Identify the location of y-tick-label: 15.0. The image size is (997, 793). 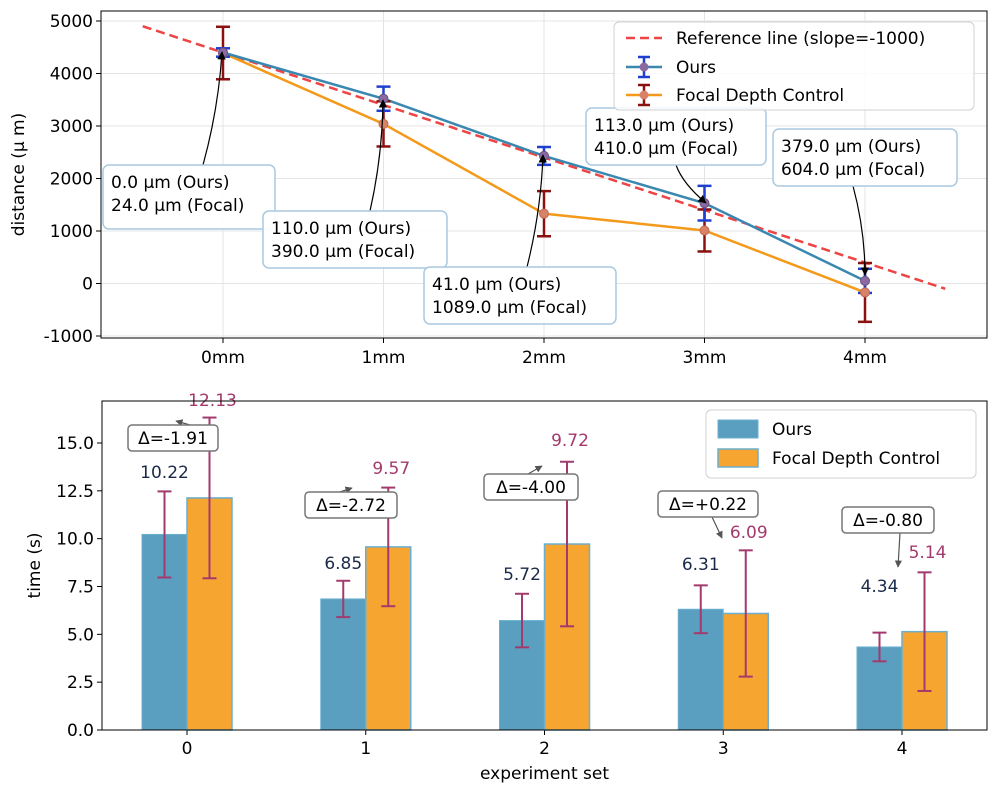
(75, 444).